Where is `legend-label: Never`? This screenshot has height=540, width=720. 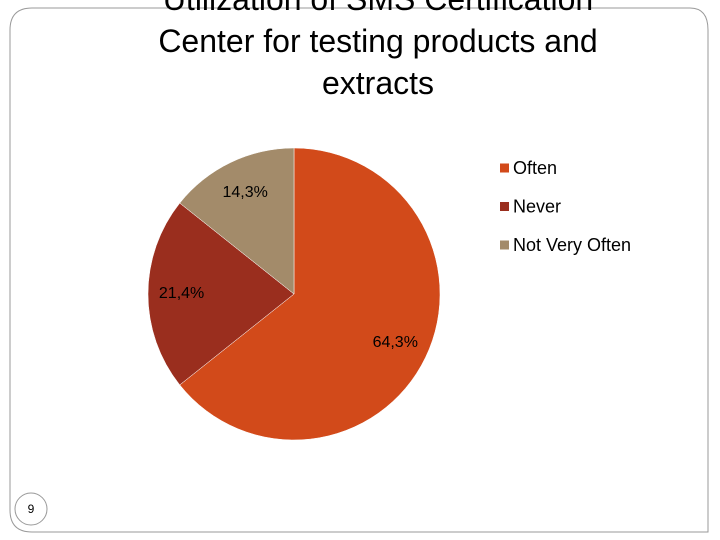
legend-label: Never is located at coordinates (537, 206).